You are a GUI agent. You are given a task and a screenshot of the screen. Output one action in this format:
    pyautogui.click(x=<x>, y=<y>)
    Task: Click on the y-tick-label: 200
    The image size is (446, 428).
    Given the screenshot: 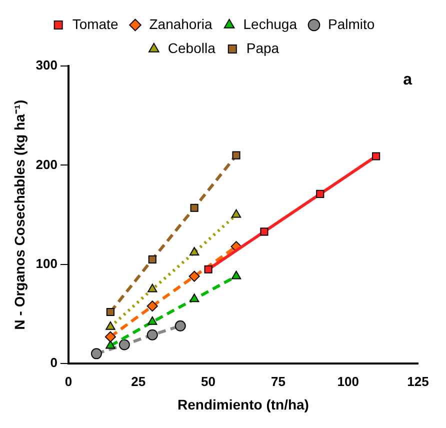 What is the action you would take?
    pyautogui.click(x=47, y=164)
    